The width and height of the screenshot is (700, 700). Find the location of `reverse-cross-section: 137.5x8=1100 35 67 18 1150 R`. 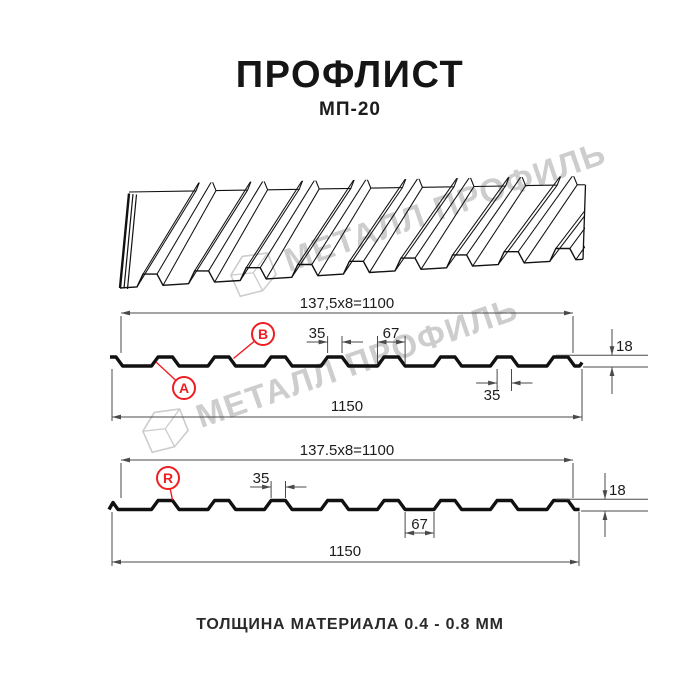

reverse-cross-section: 137.5x8=1100 35 67 18 1150 R is located at coordinates (377, 504).